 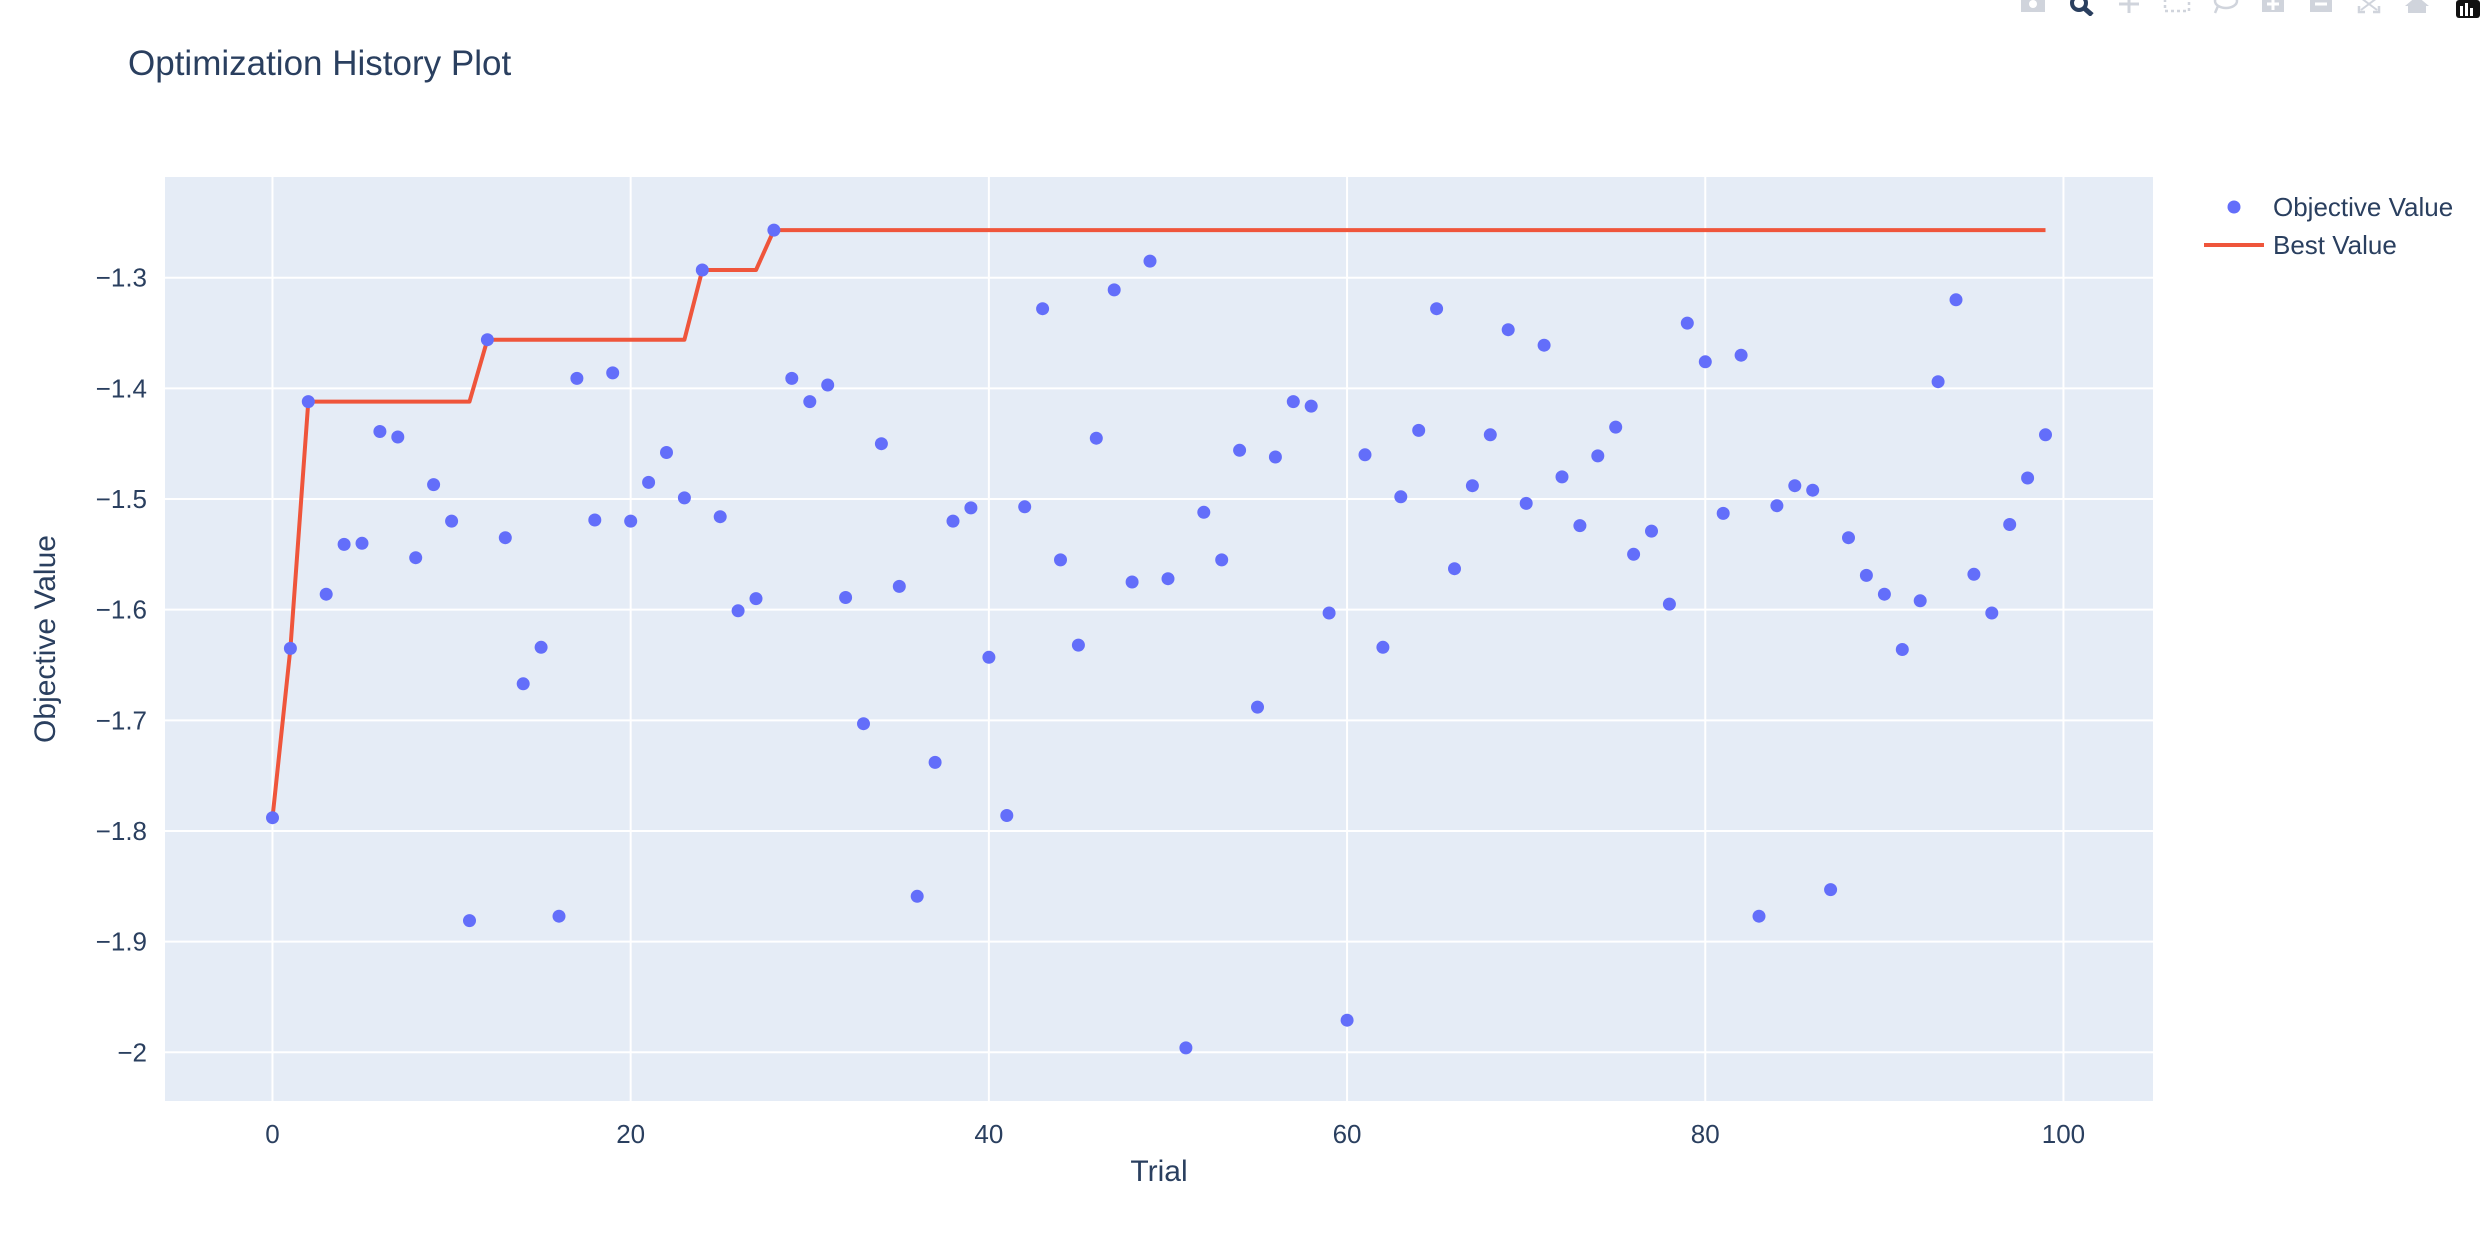 What do you see at coordinates (2129, 9) in the screenshot?
I see `pan-icon` at bounding box center [2129, 9].